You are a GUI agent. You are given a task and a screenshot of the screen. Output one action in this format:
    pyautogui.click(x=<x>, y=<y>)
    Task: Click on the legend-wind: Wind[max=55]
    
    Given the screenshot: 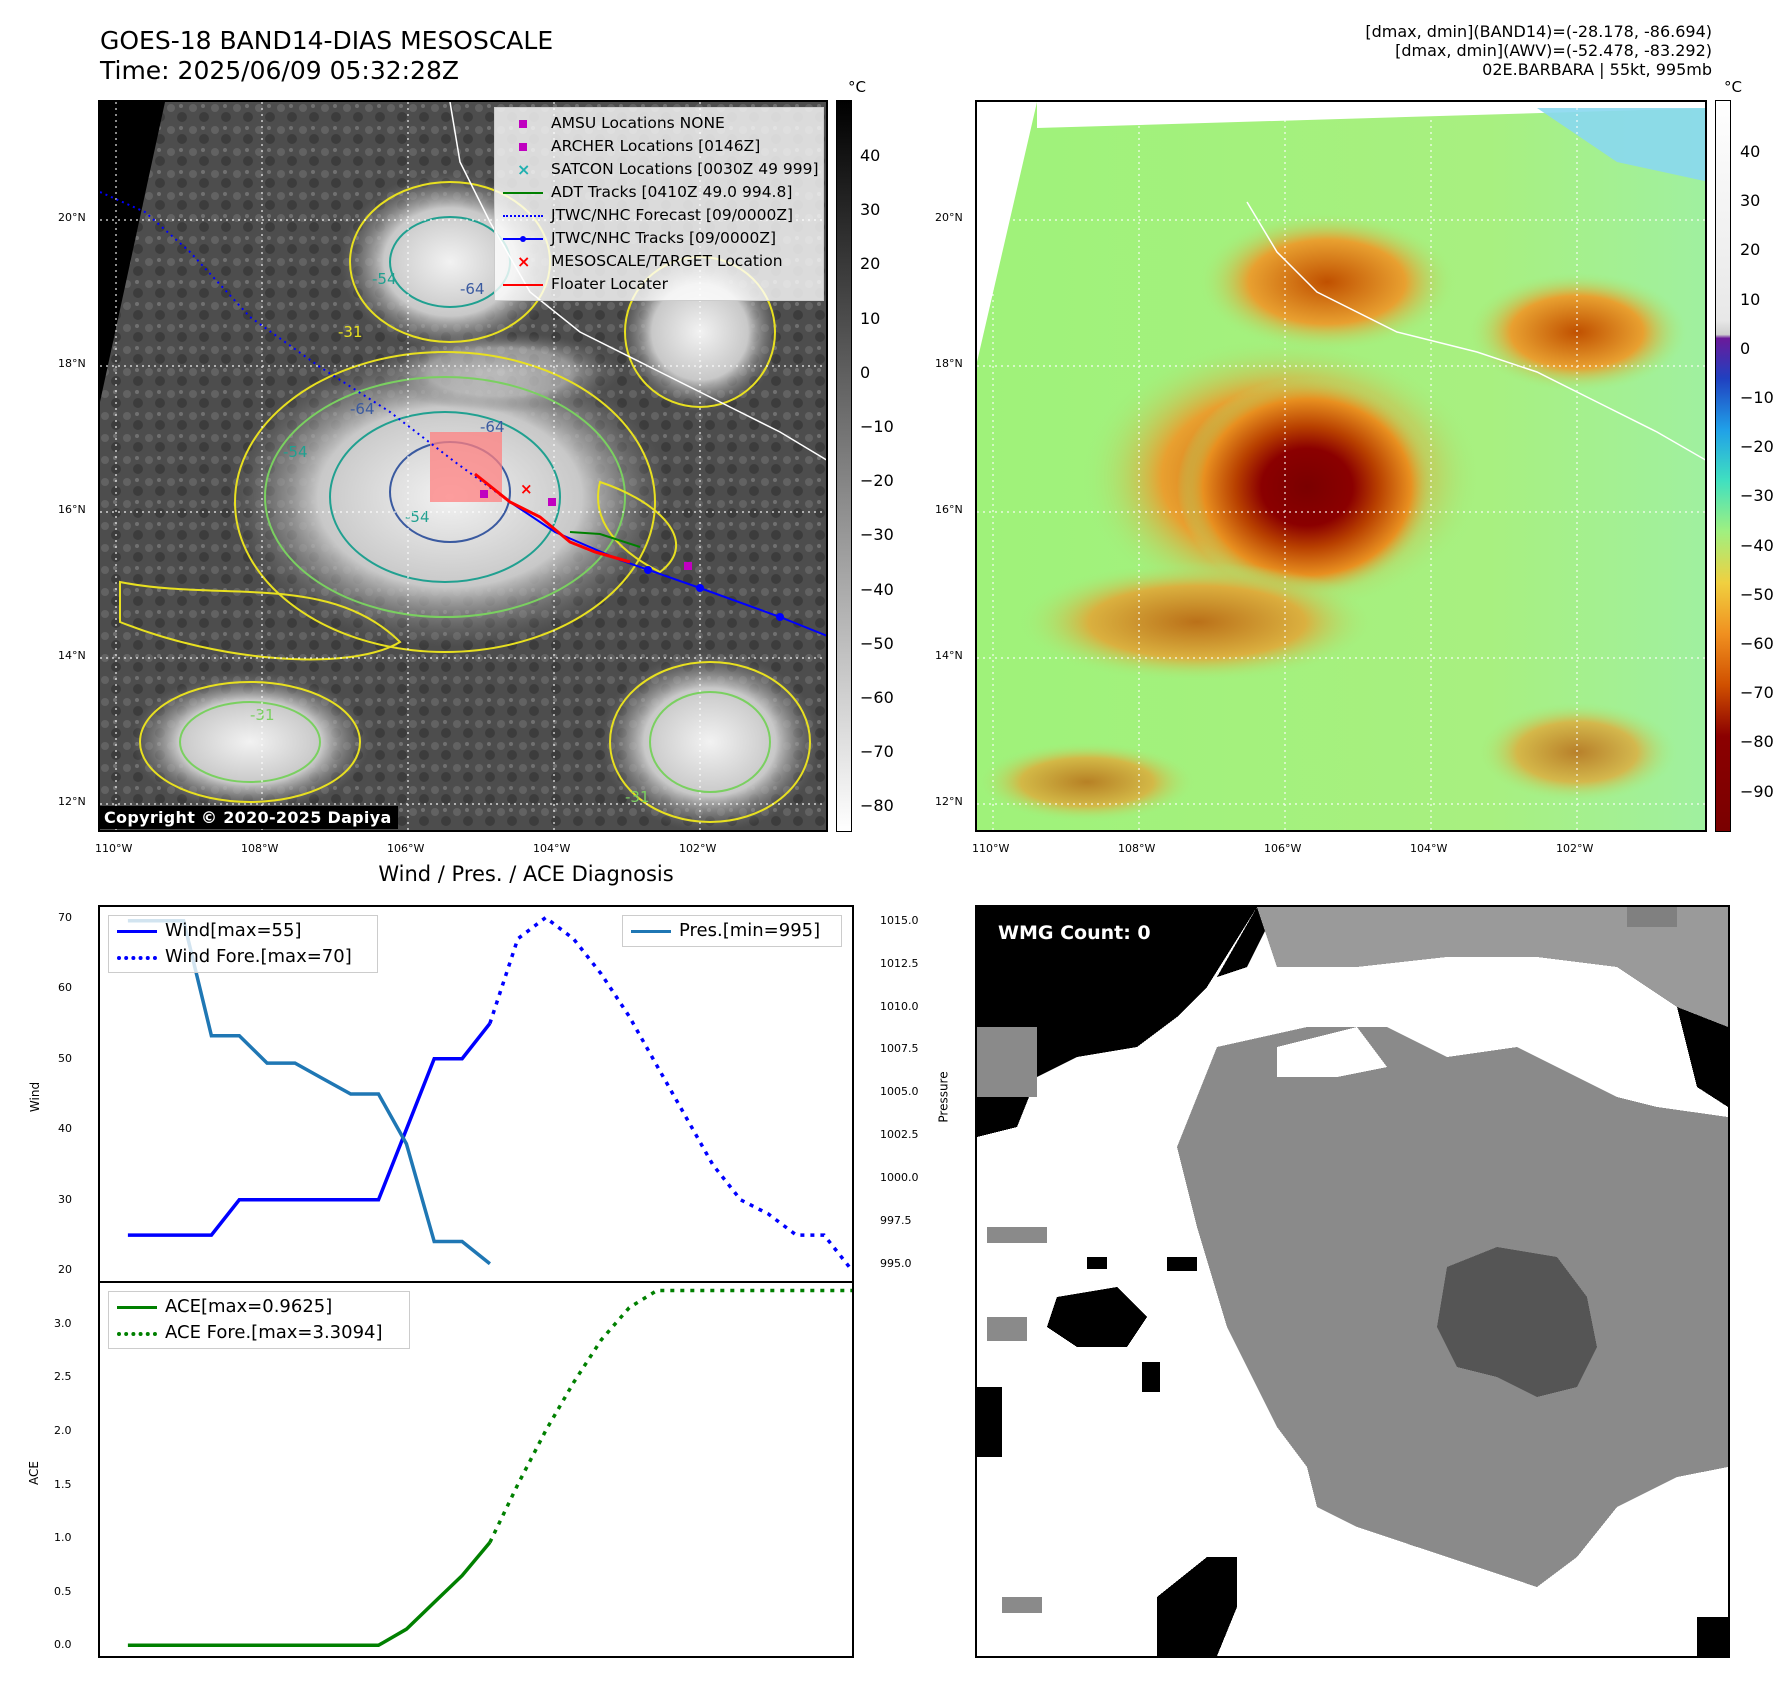 What is the action you would take?
    pyautogui.click(x=243, y=931)
    